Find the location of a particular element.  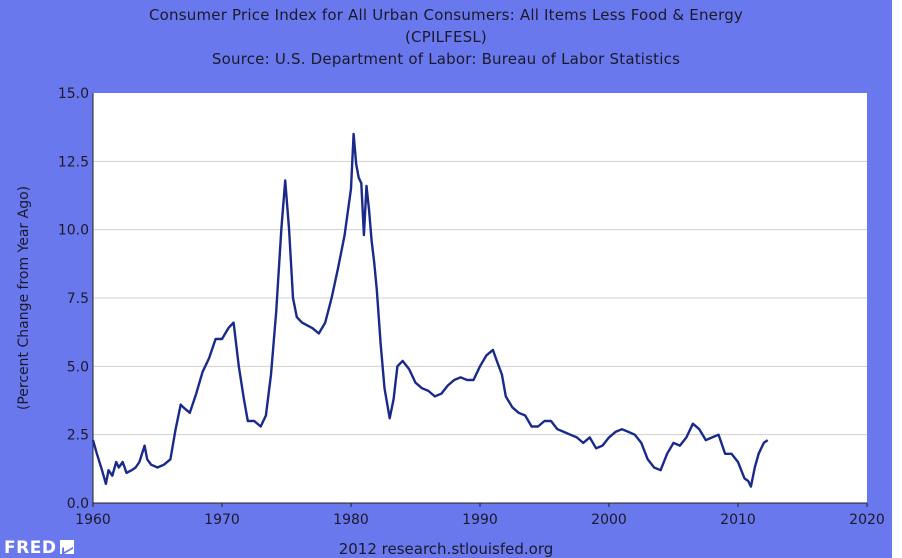

x-tick-label: 2000 is located at coordinates (609, 520).